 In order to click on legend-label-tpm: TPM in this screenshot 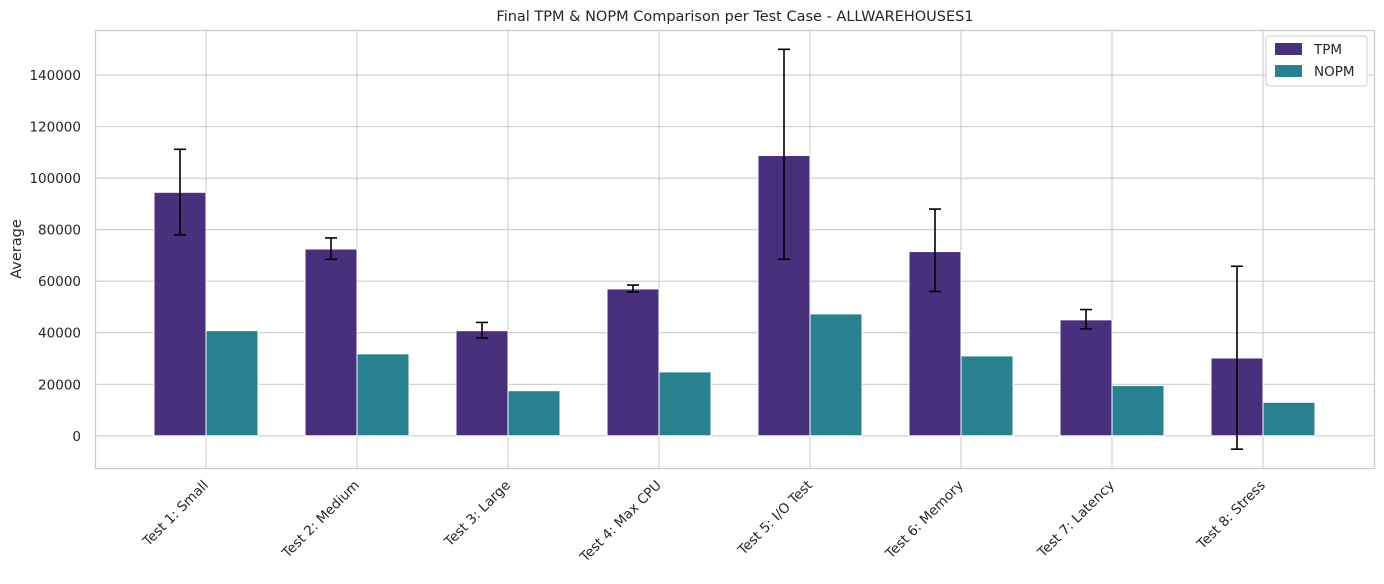, I will do `click(1327, 50)`.